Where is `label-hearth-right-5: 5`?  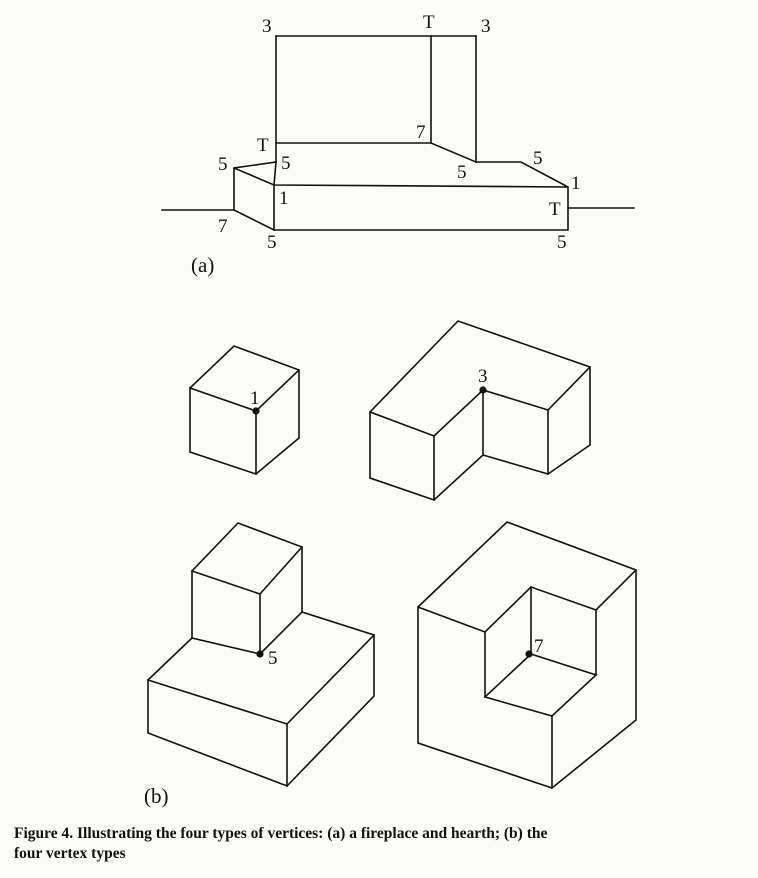 label-hearth-right-5: 5 is located at coordinates (538, 158).